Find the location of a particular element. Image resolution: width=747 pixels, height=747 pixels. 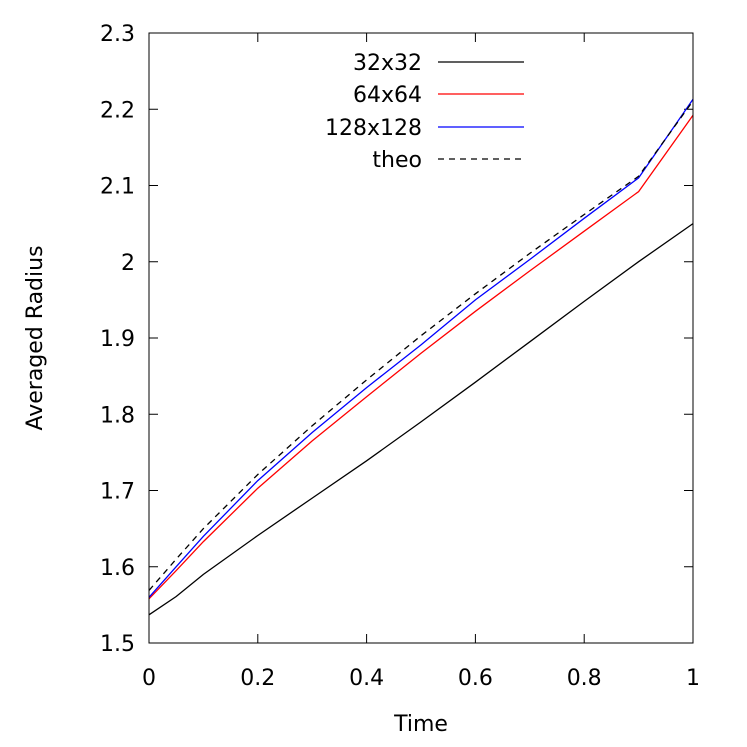

y-tick-label: 2.1 is located at coordinates (117, 187).